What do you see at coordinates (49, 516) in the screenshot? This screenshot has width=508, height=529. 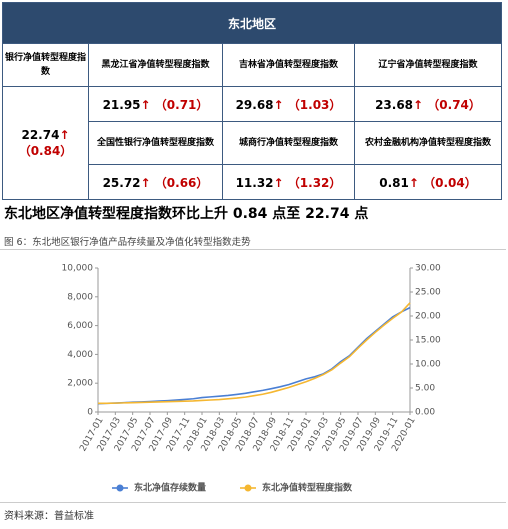 I see `source: 资料来源：普益标准` at bounding box center [49, 516].